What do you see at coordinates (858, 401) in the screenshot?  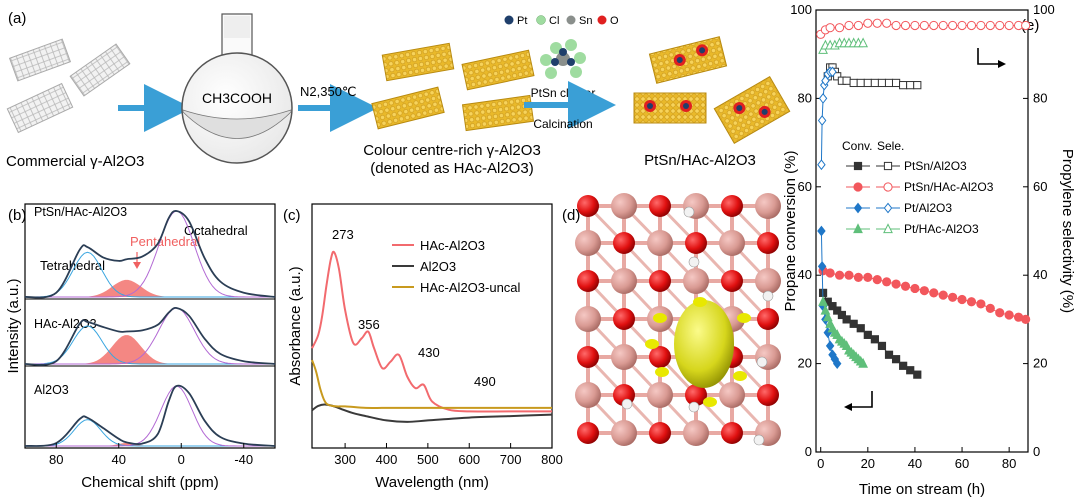 I see `axis-pointer-left` at bounding box center [858, 401].